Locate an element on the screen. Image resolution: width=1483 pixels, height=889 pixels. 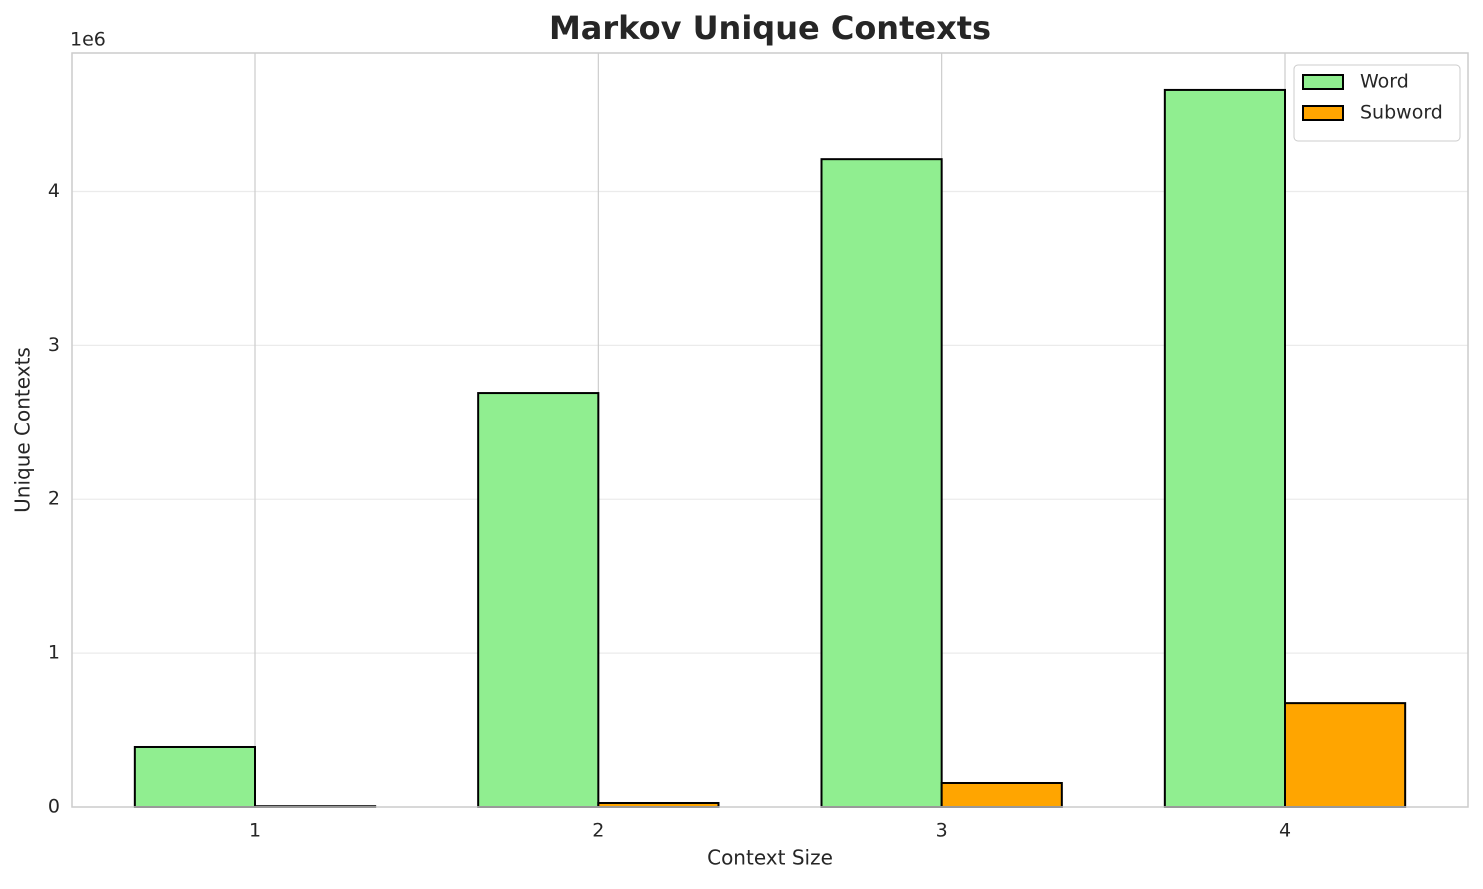
y-axis-label: Unique Contexts is located at coordinates (23, 430).